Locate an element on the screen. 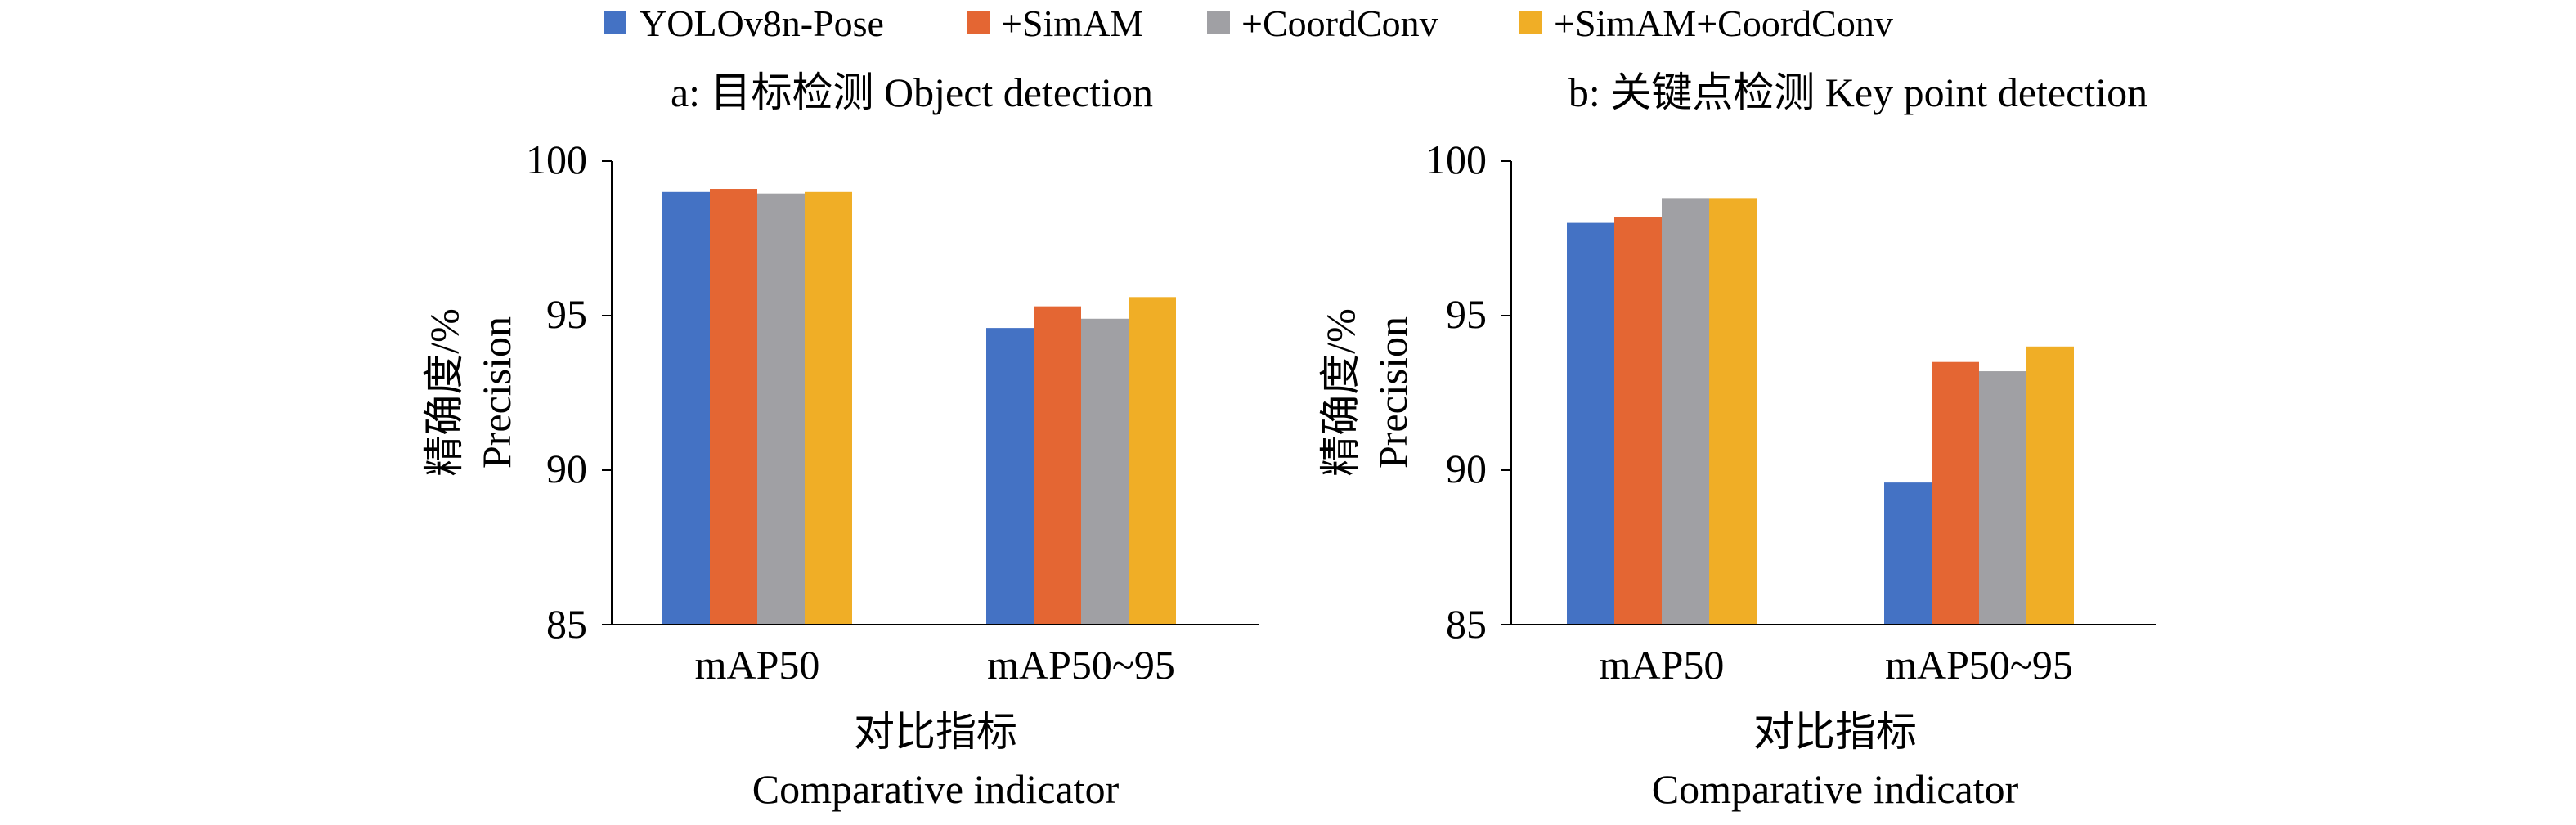 The image size is (2576, 825). y-axis-label-en-b: Precision is located at coordinates (1393, 392).